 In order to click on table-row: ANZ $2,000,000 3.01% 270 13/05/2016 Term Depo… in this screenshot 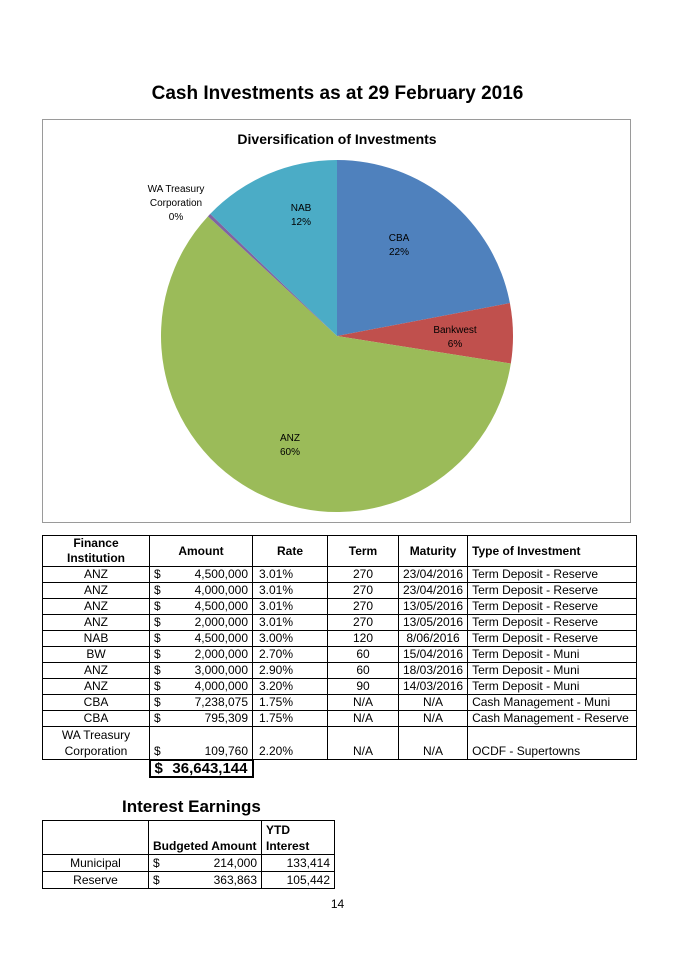, I will do `click(340, 622)`.